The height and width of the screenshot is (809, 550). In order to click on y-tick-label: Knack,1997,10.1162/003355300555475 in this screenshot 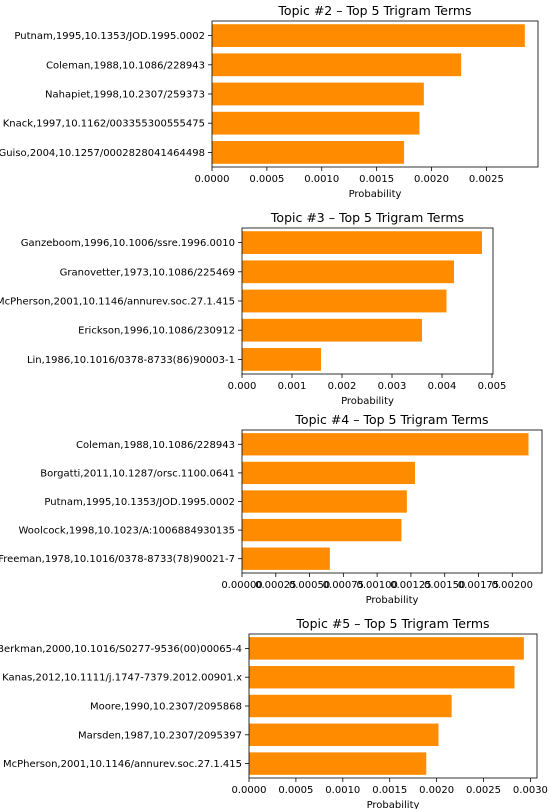, I will do `click(104, 124)`.